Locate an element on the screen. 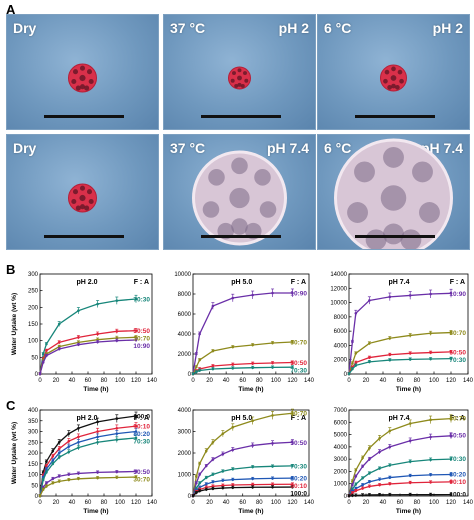 The width and height of the screenshot is (474, 520). x-axis-label: Time (h) is located at coordinates (250, 389).